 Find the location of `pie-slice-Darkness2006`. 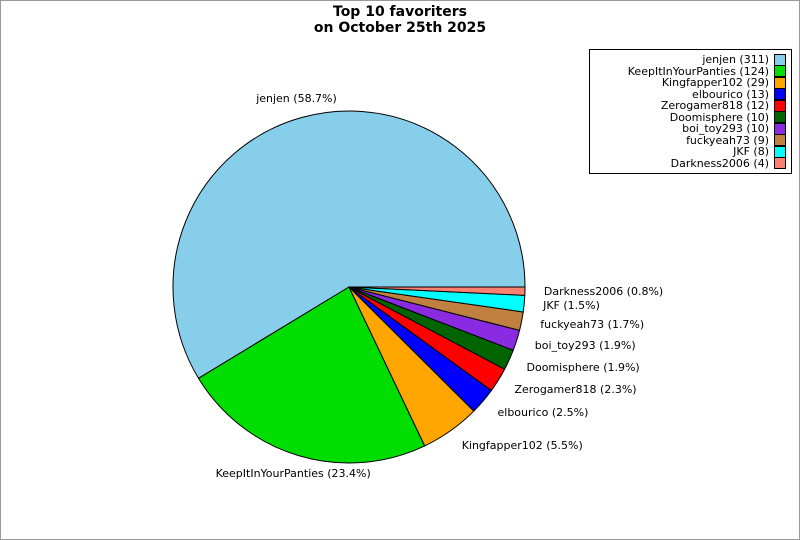

pie-slice-Darkness2006 is located at coordinates (437, 291).